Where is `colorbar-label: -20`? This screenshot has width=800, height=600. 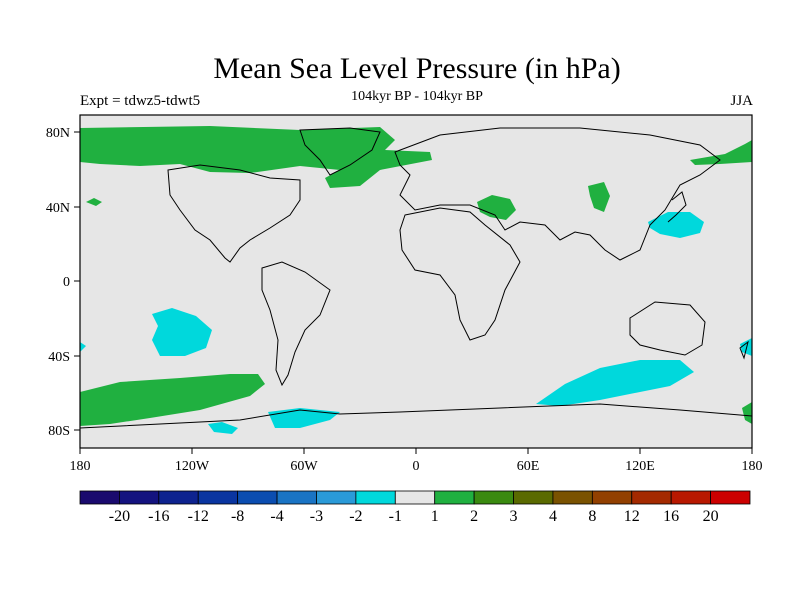
colorbar-label: -20 is located at coordinates (119, 516).